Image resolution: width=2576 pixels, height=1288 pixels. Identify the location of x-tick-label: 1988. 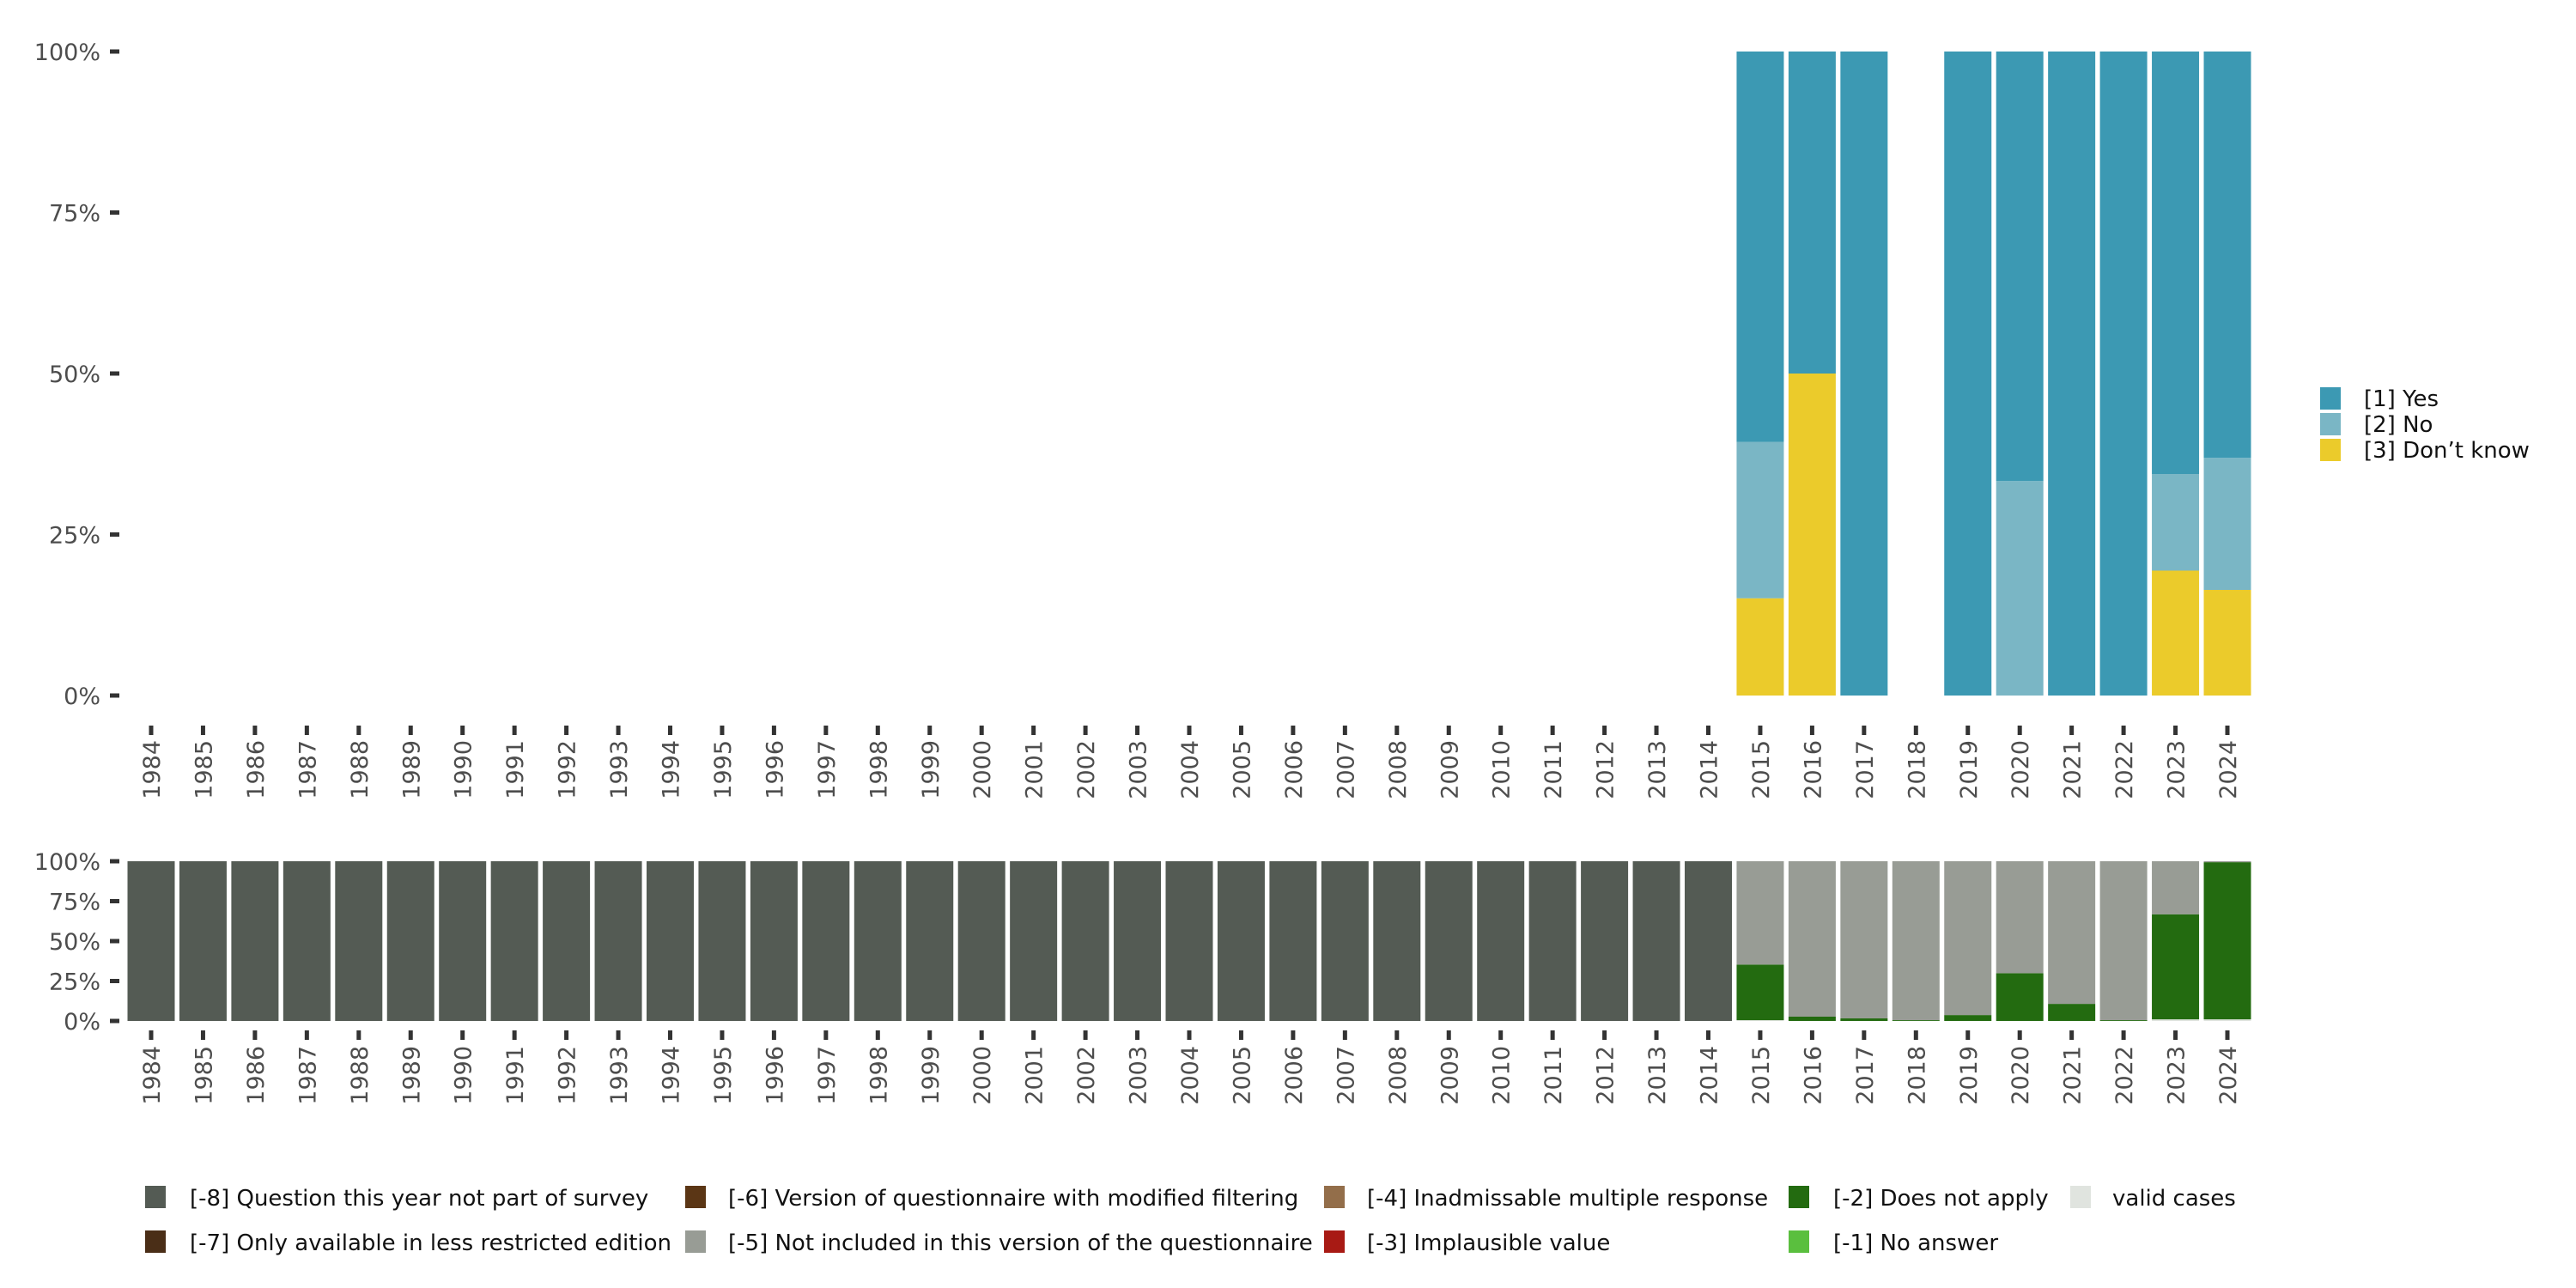
(360, 1075).